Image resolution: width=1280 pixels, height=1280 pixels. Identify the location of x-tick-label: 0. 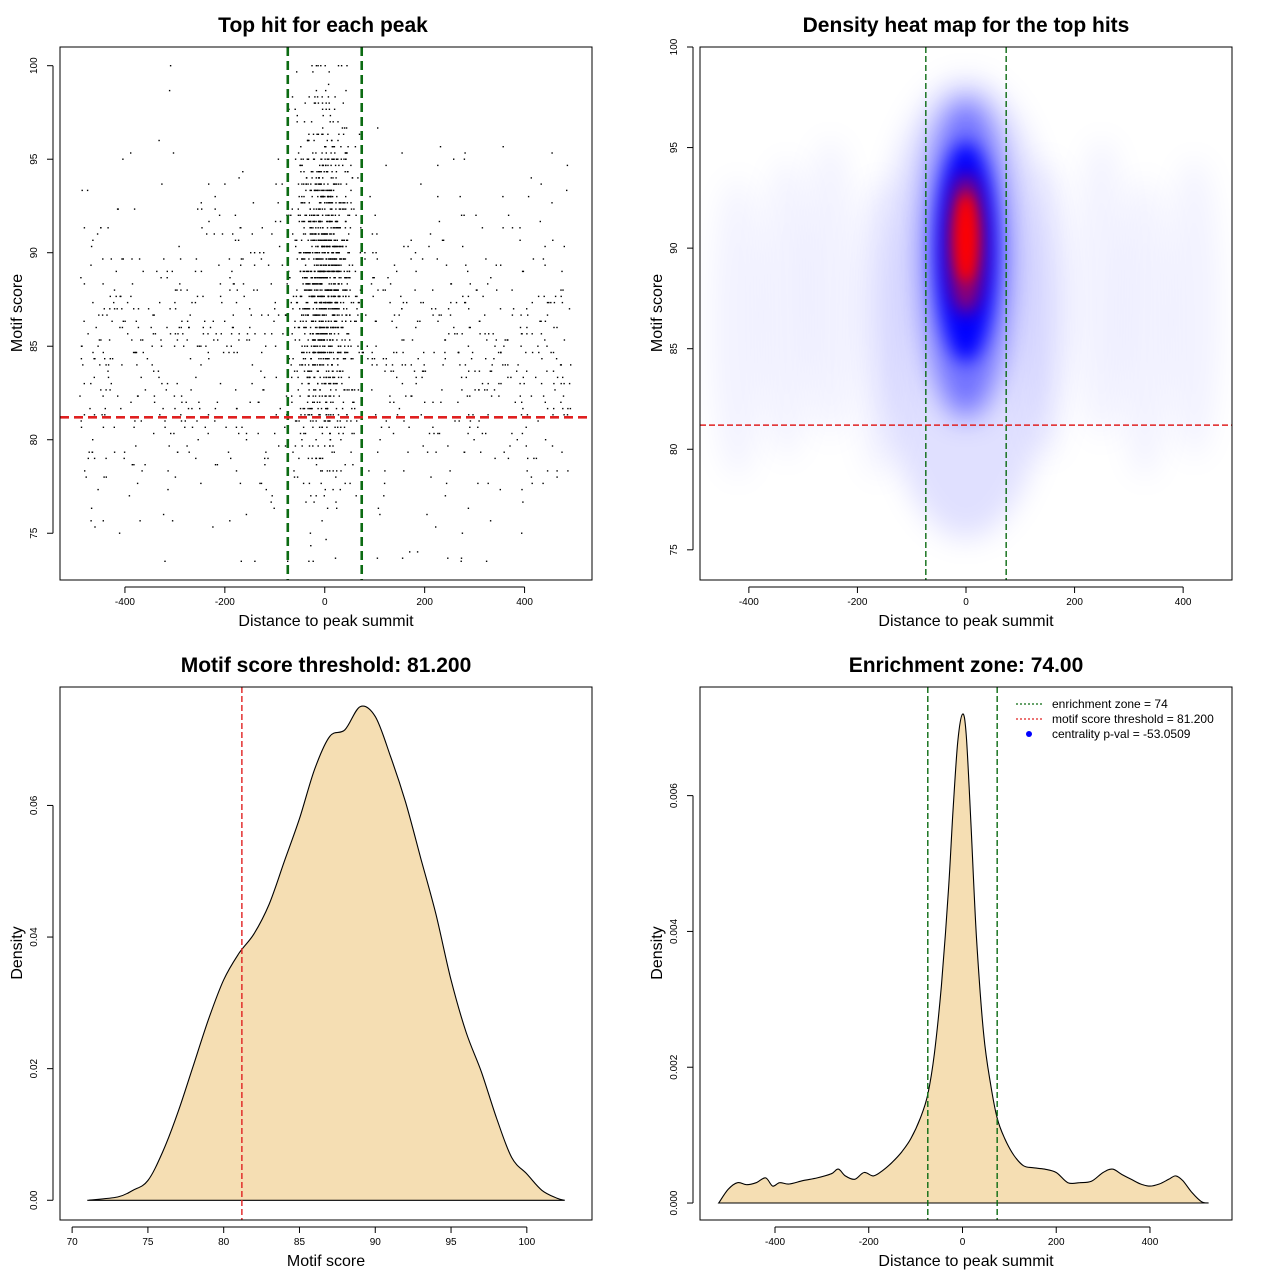
(966, 602).